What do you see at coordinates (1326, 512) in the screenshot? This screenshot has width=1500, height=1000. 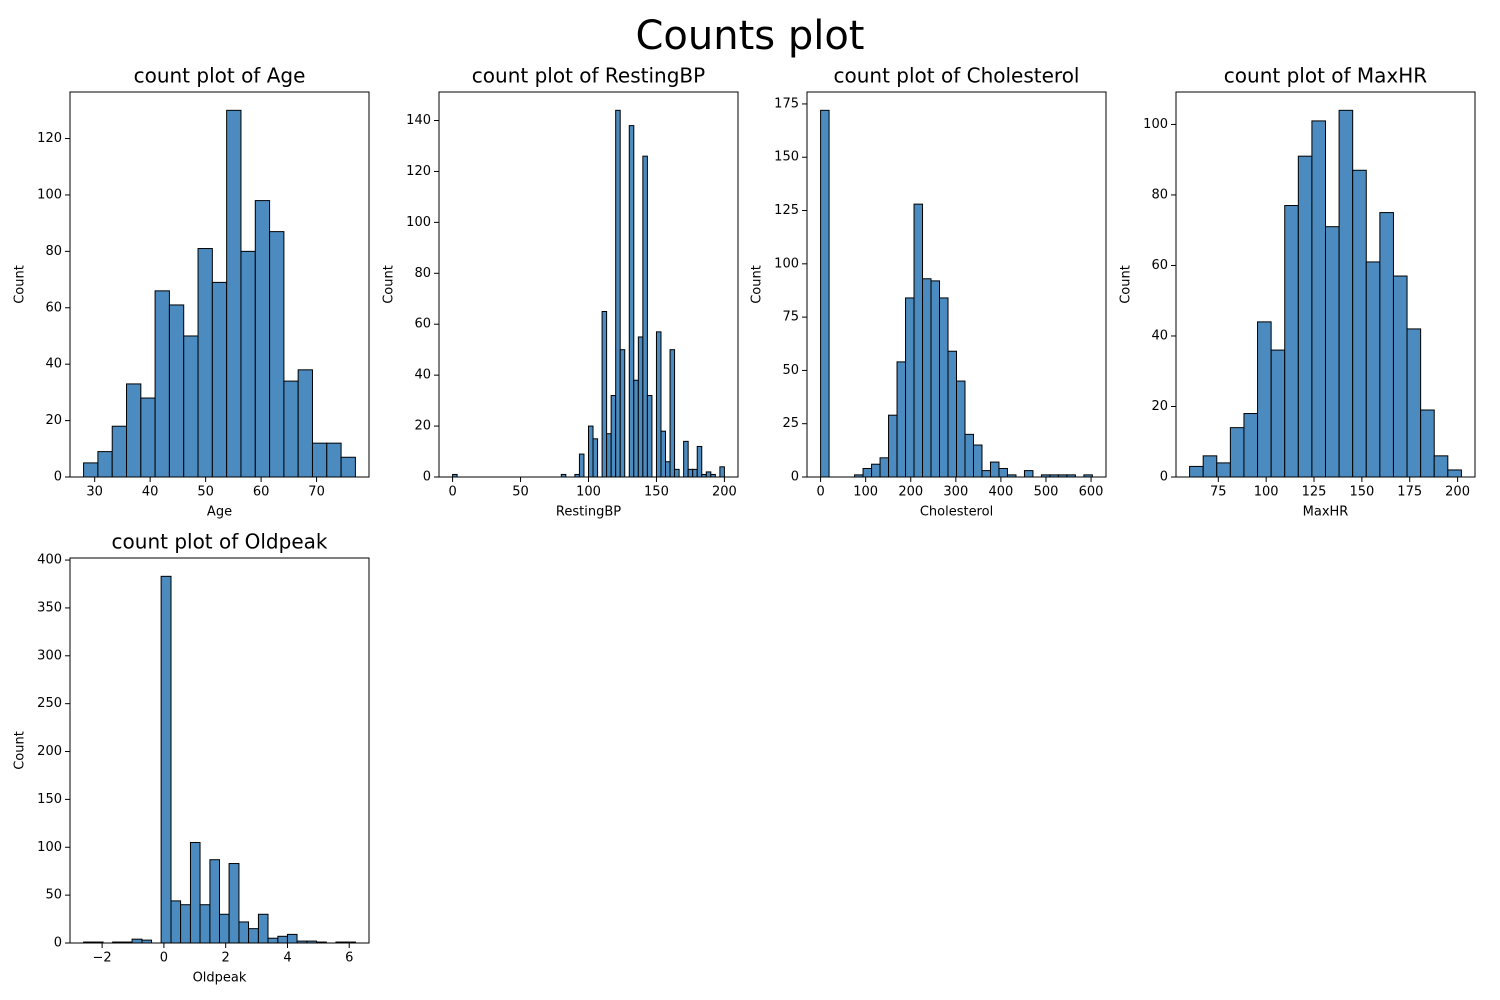 I see `x-axis-label: MaxHR` at bounding box center [1326, 512].